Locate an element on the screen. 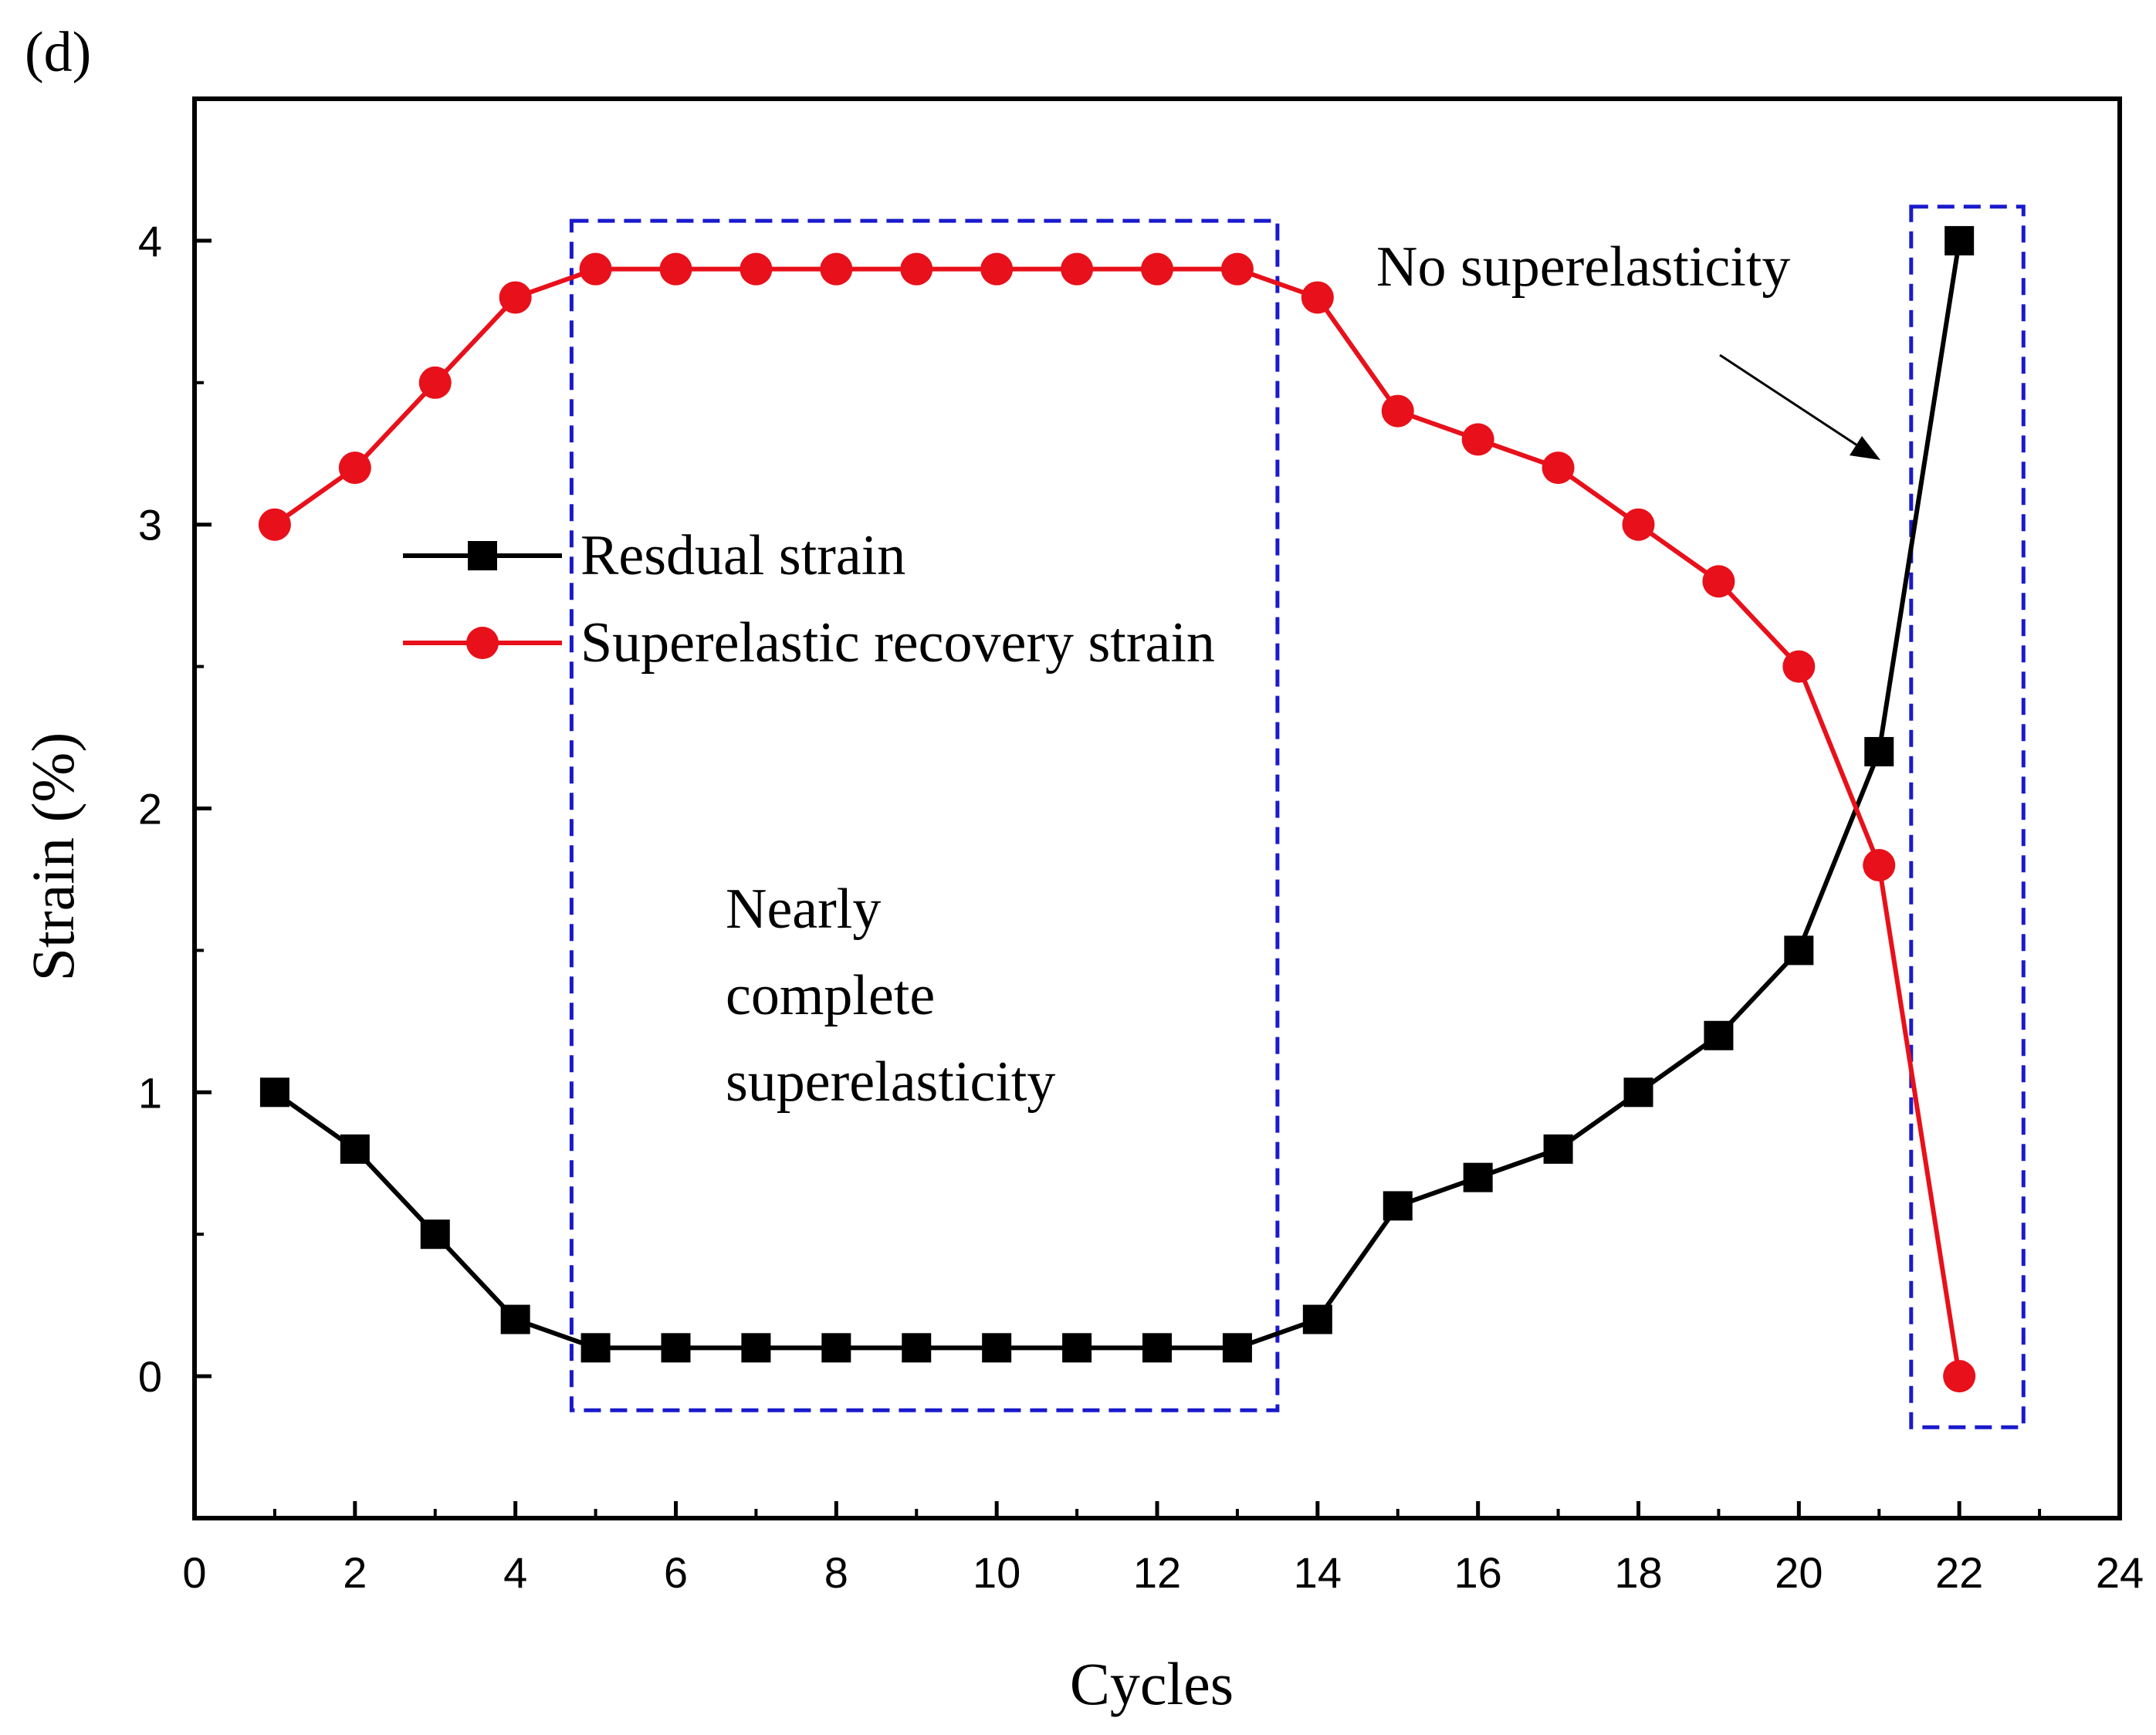  y-tick-label: 4 is located at coordinates (150, 241).